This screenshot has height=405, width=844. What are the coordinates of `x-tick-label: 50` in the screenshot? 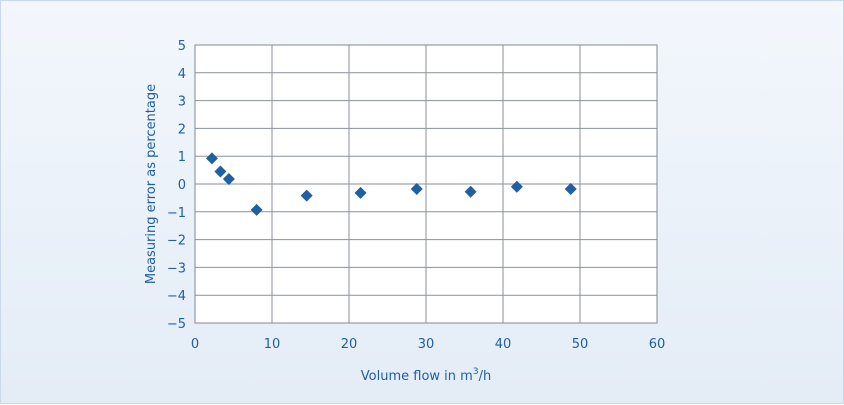 It's located at (580, 344).